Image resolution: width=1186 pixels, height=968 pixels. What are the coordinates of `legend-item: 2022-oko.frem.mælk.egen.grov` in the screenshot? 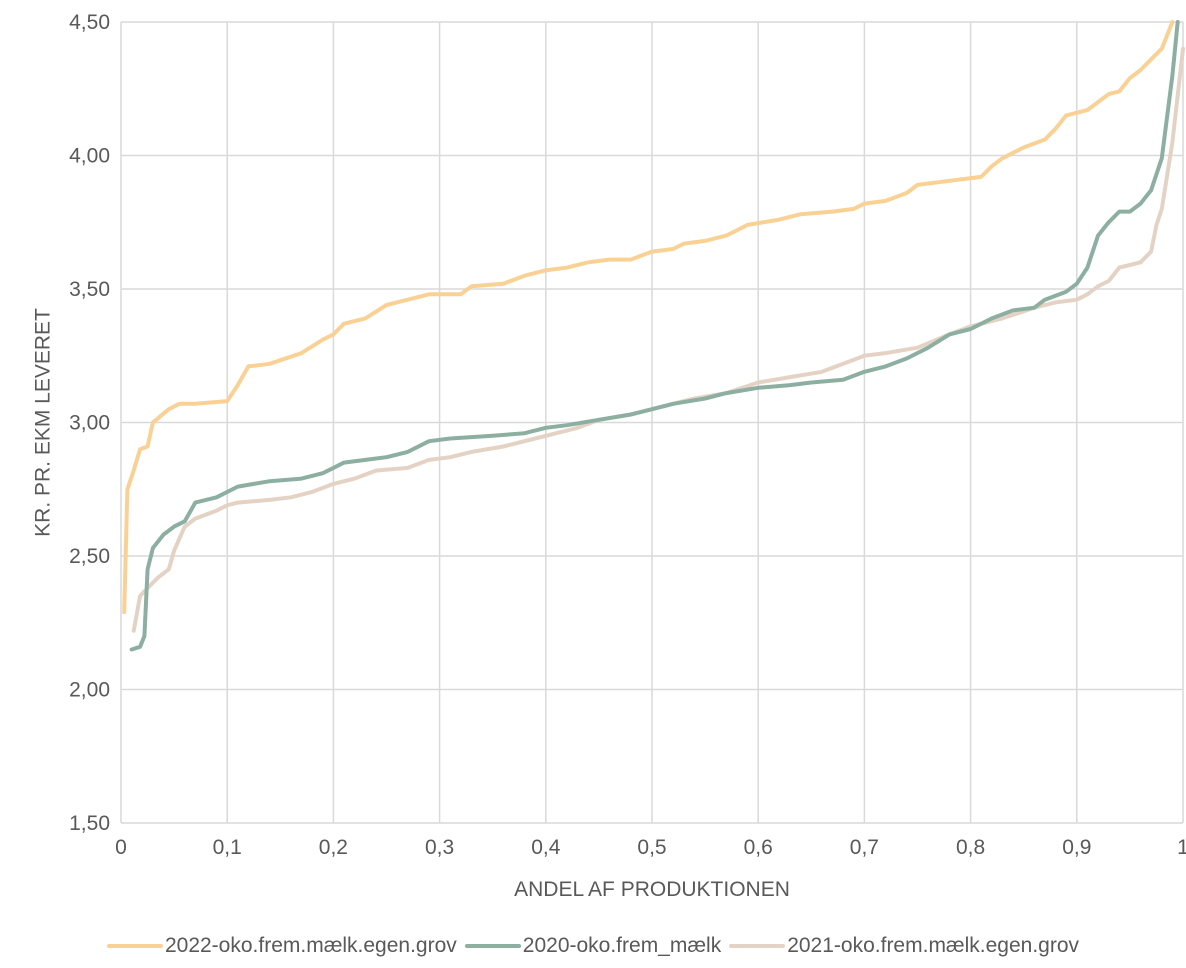 It's located at (281, 946).